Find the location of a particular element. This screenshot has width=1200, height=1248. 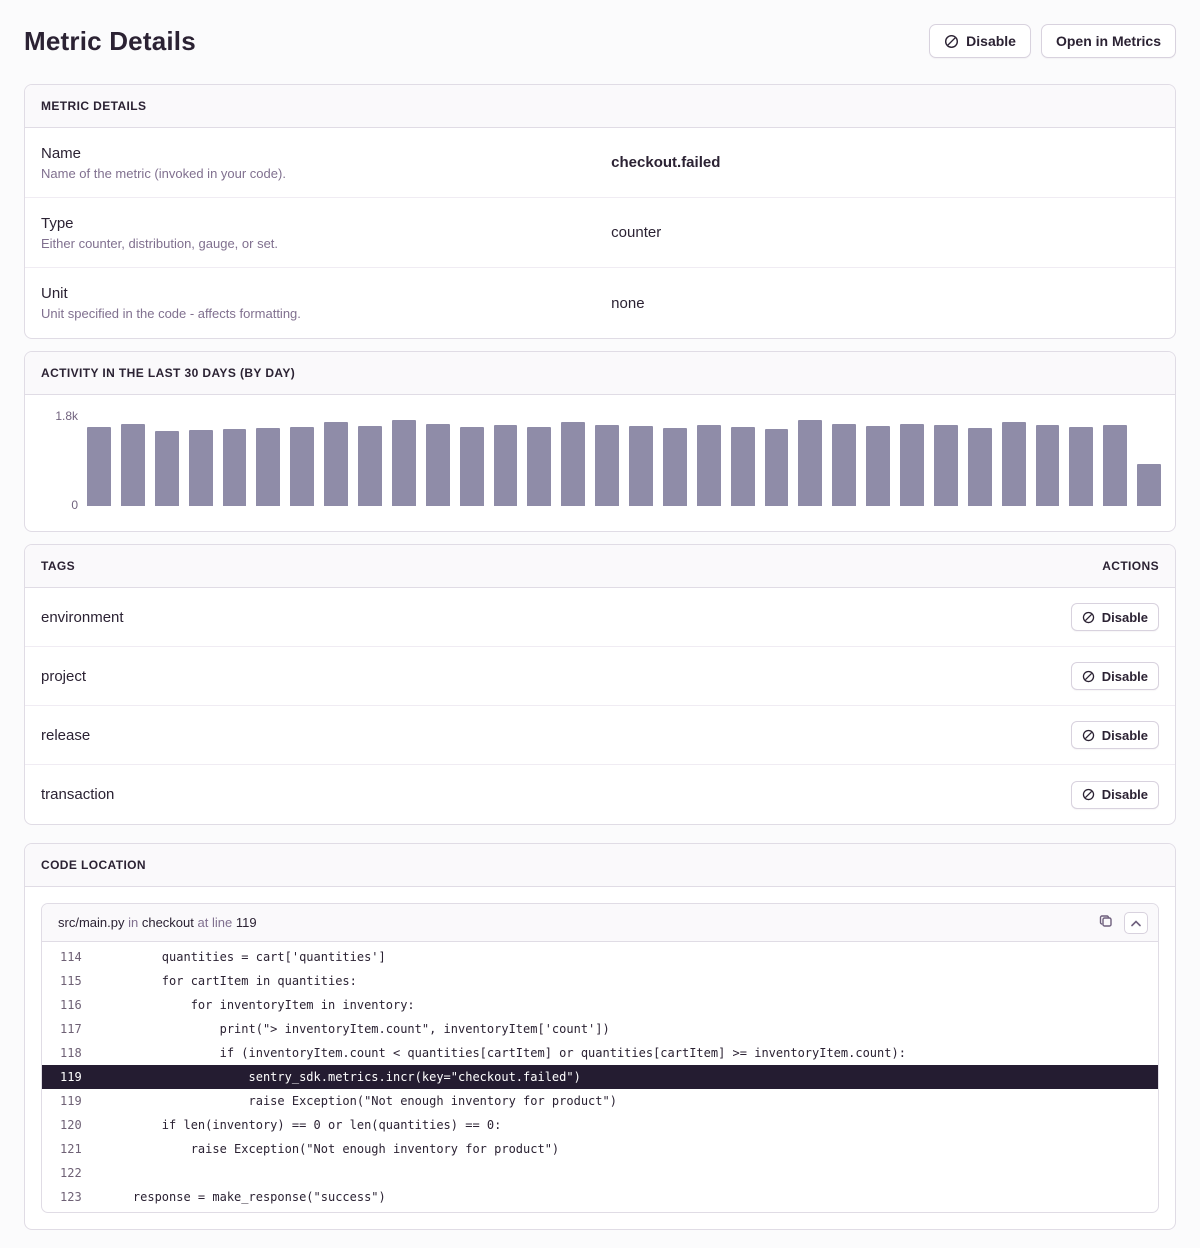

open-in-metrics-button: Open in Metrics is located at coordinates (1108, 41).